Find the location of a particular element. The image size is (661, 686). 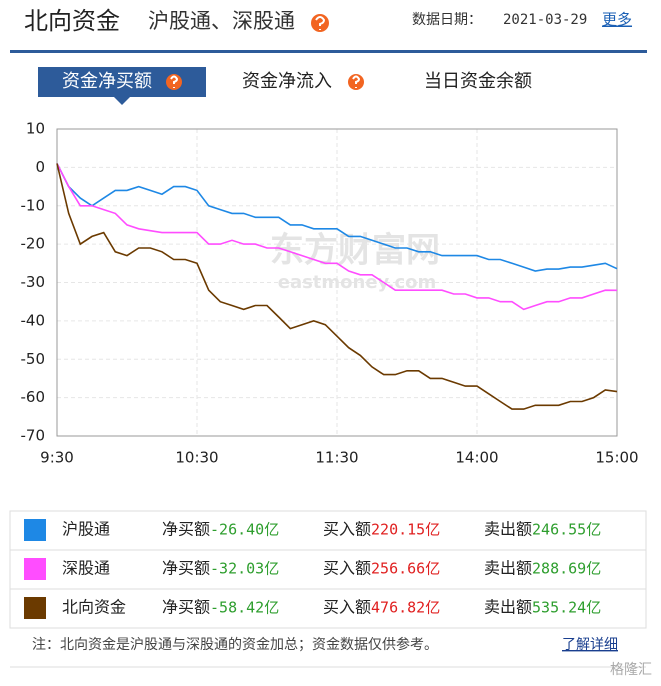

tab: 资金净买额 is located at coordinates (107, 81).